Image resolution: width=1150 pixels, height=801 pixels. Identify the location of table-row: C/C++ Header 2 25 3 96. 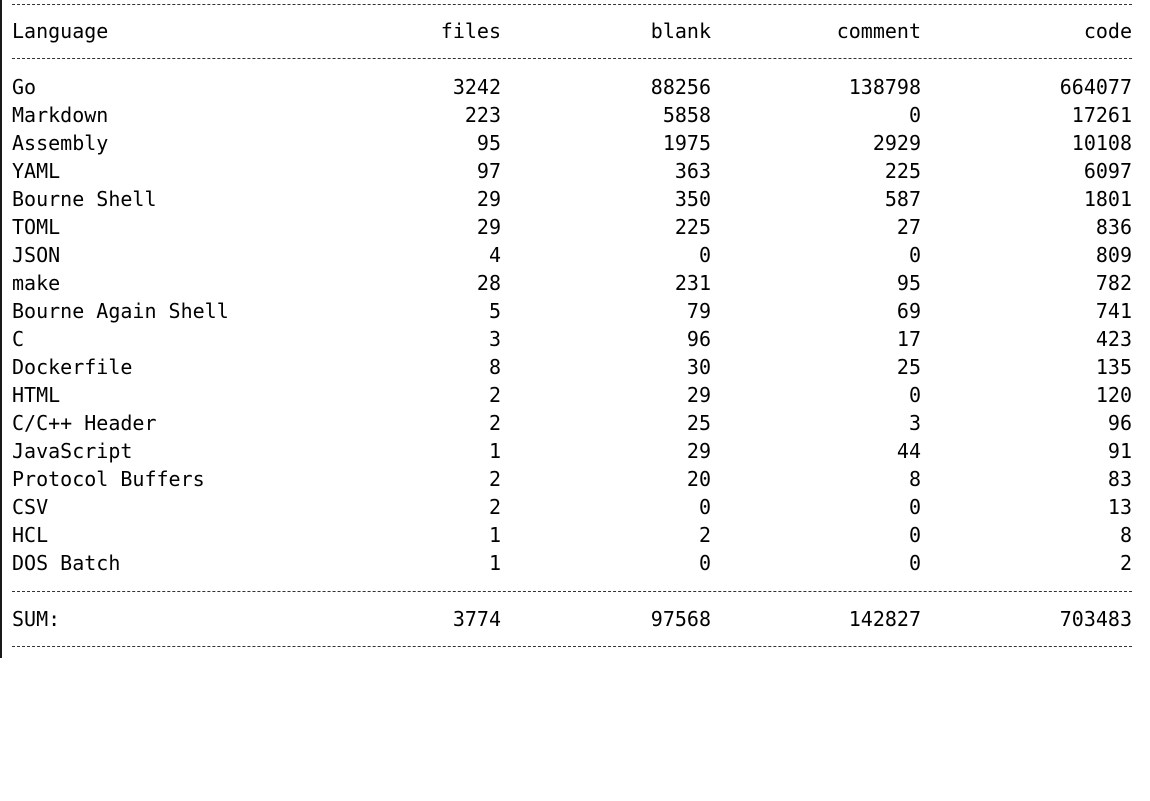
(572, 423).